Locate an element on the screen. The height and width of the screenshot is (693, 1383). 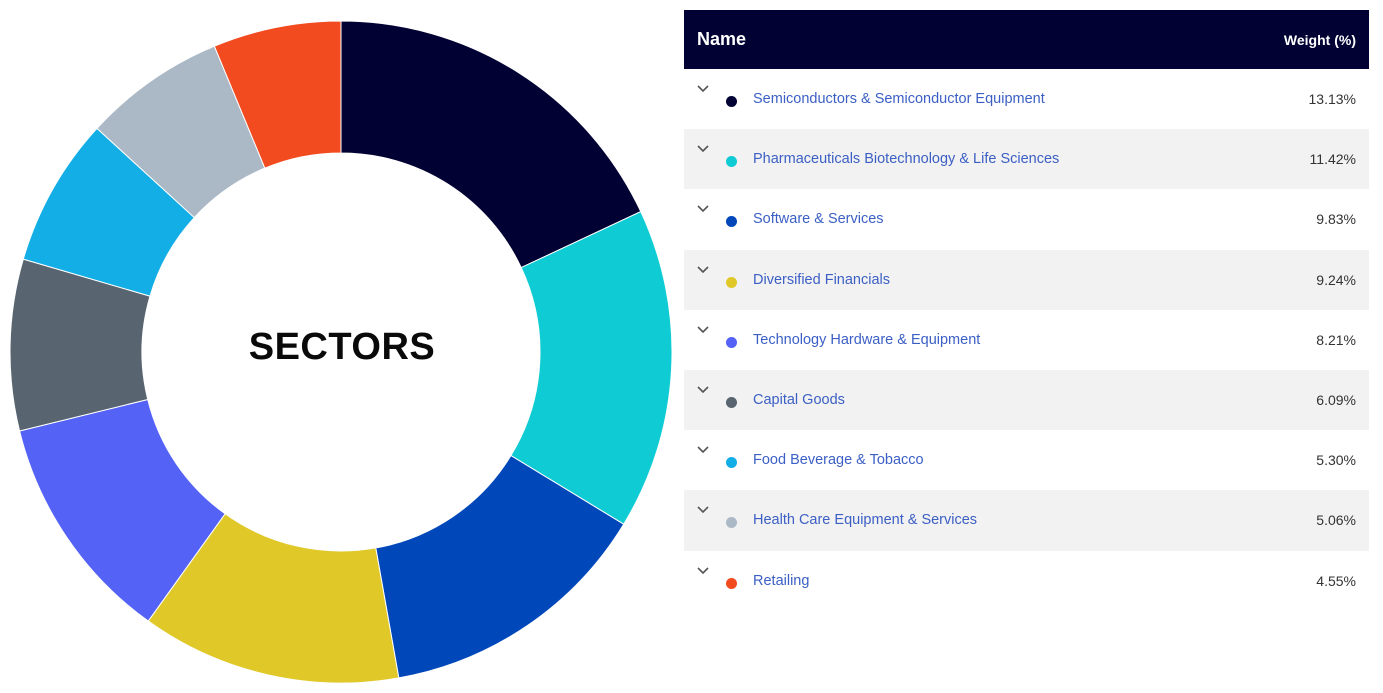
sector-weight: 6.09% is located at coordinates (1336, 399).